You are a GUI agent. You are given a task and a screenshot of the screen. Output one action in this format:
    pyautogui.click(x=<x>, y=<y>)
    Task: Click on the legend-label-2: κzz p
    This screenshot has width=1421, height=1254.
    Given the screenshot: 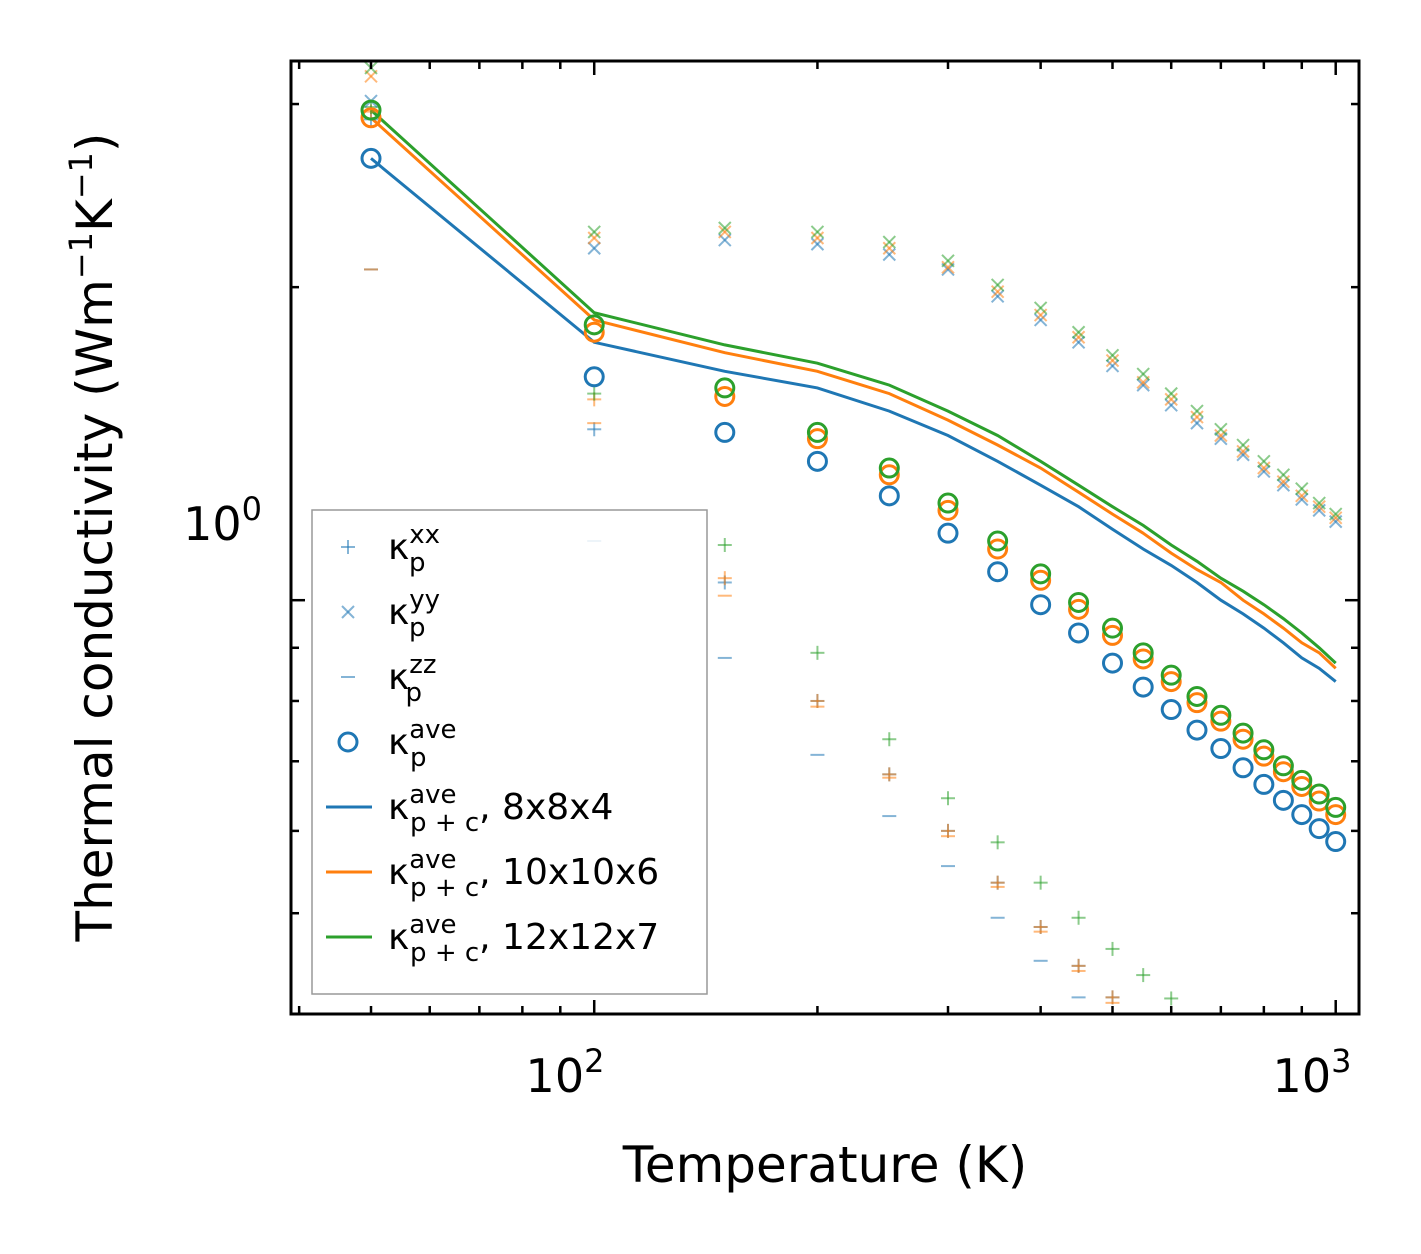 What is the action you would take?
    pyautogui.click(x=412, y=679)
    